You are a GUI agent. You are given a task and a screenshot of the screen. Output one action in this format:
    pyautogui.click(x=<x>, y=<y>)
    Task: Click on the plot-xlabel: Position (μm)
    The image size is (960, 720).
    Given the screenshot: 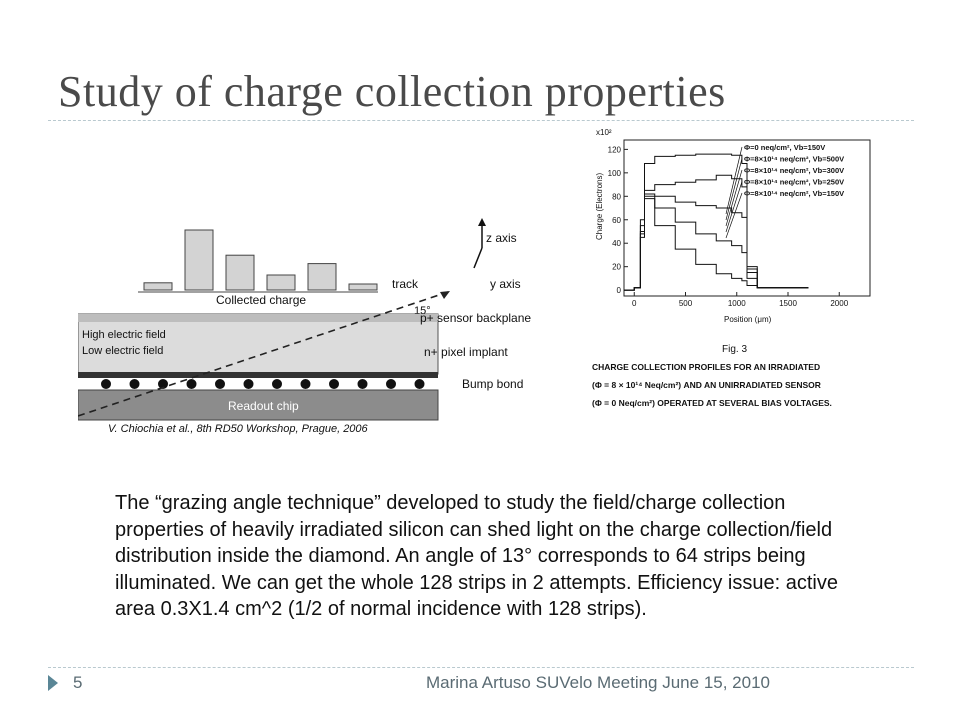 What is the action you would take?
    pyautogui.click(x=748, y=319)
    